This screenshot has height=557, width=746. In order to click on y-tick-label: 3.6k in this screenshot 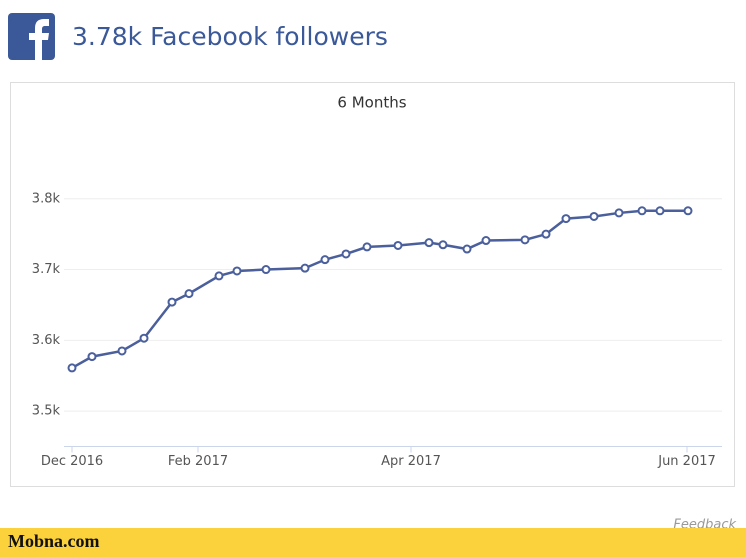, I will do `click(46, 340)`.